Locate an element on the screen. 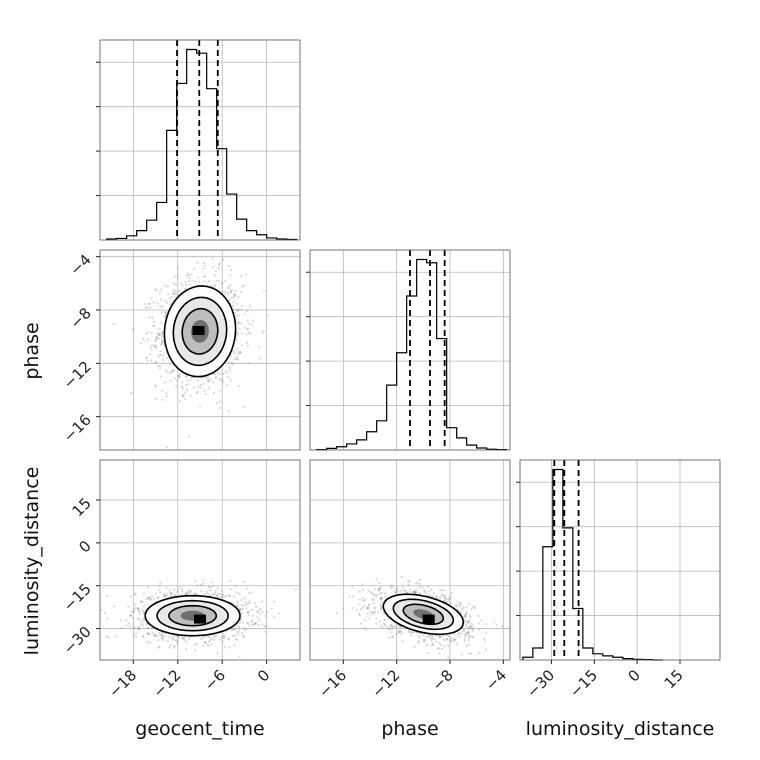  panel-data is located at coordinates (191, 353).